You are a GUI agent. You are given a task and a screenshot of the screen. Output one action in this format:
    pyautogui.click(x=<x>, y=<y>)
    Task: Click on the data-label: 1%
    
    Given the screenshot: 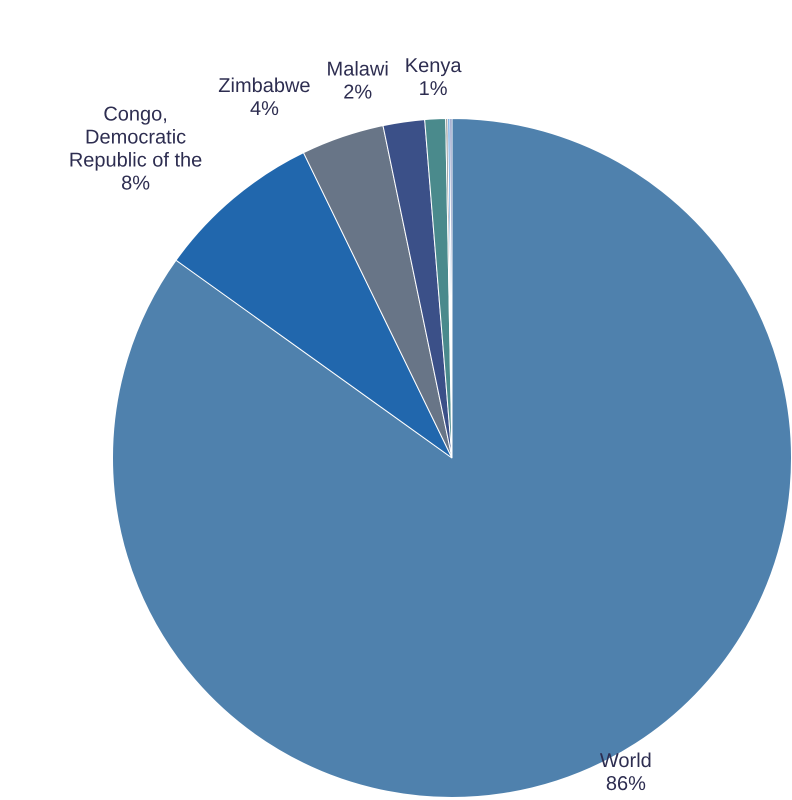 What is the action you would take?
    pyautogui.click(x=433, y=89)
    